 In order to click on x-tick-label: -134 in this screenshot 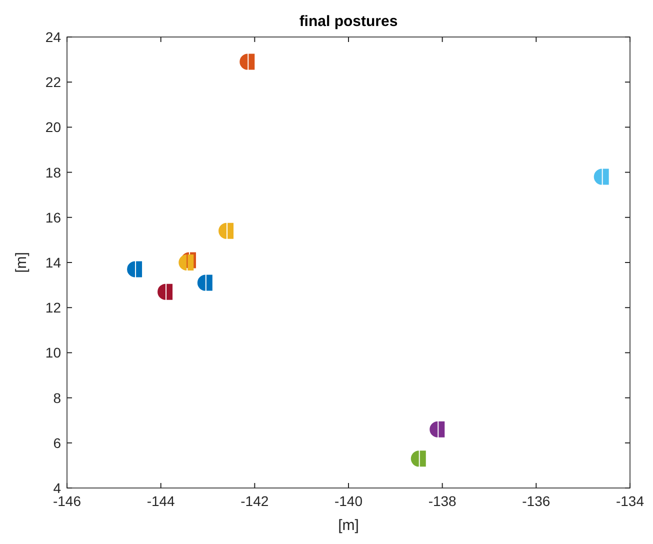, I will do `click(630, 501)`.